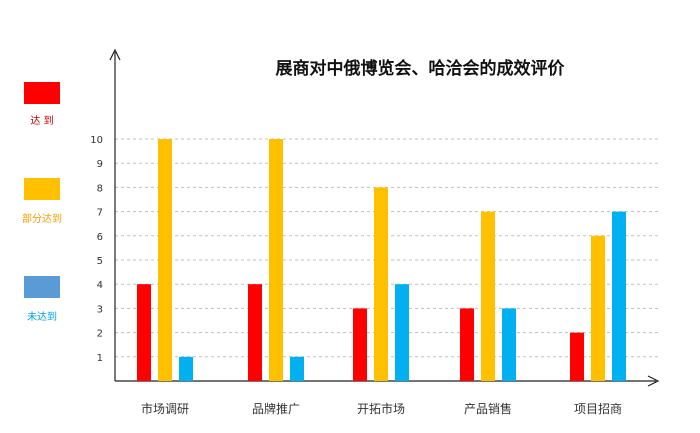  Describe the element at coordinates (100, 213) in the screenshot. I see `y-tick-label-7: 7` at that location.